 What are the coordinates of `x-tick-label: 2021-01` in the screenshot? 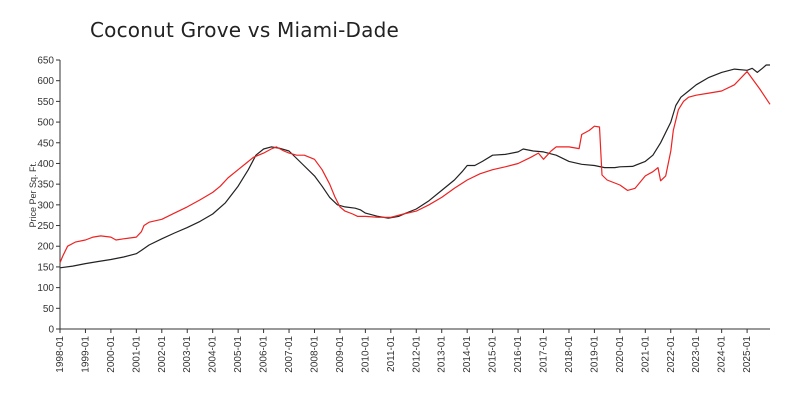 It's located at (645, 354).